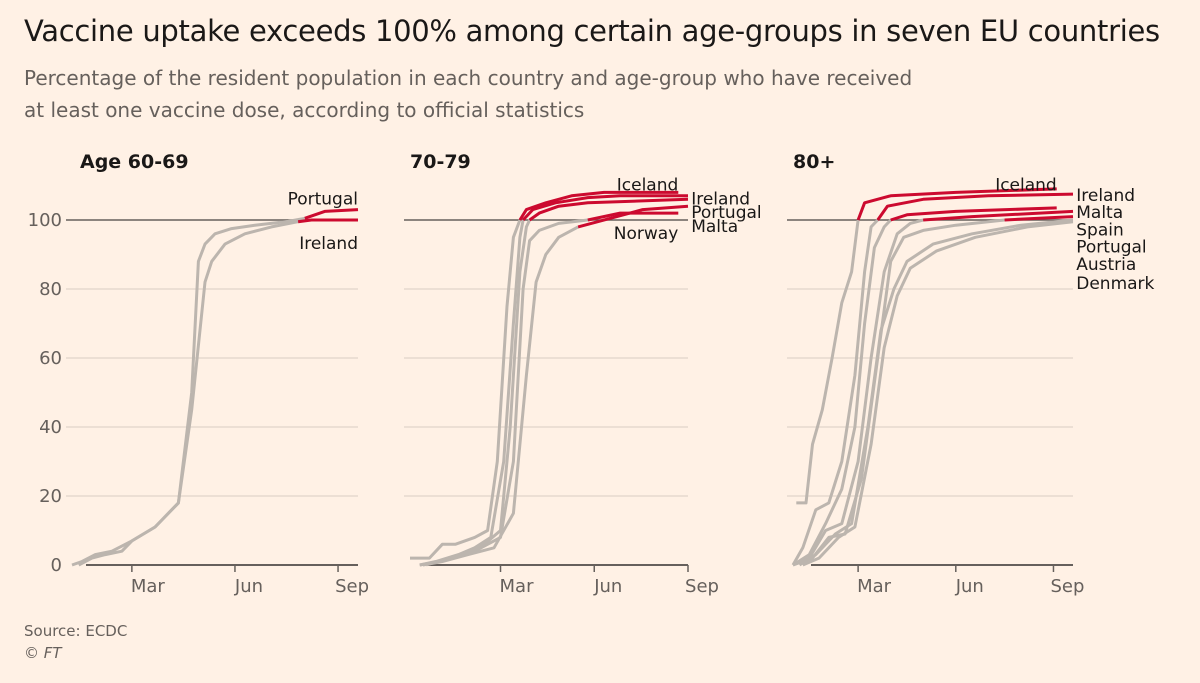 The height and width of the screenshot is (683, 1200). I want to click on series-line-portugal, so click(188, 391).